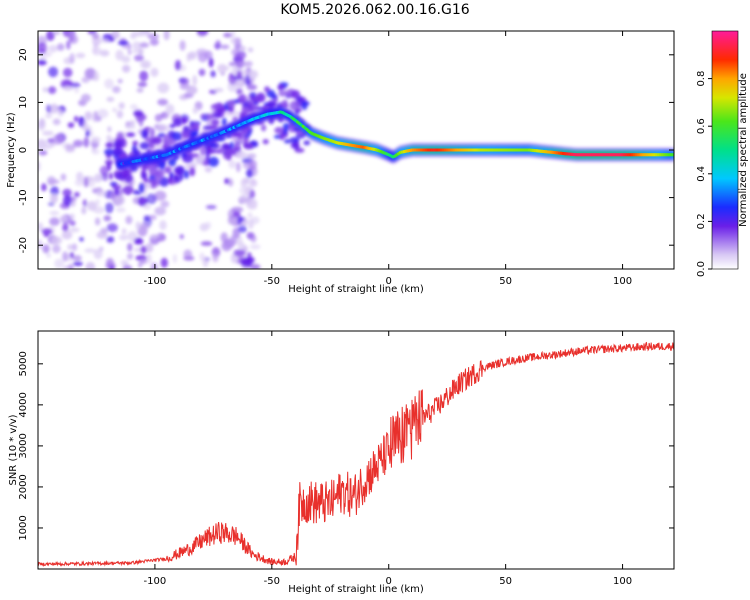 This screenshot has height=600, width=750. Describe the element at coordinates (389, 281) in the screenshot. I see `spectrogram-x-tick-label: 0` at that location.